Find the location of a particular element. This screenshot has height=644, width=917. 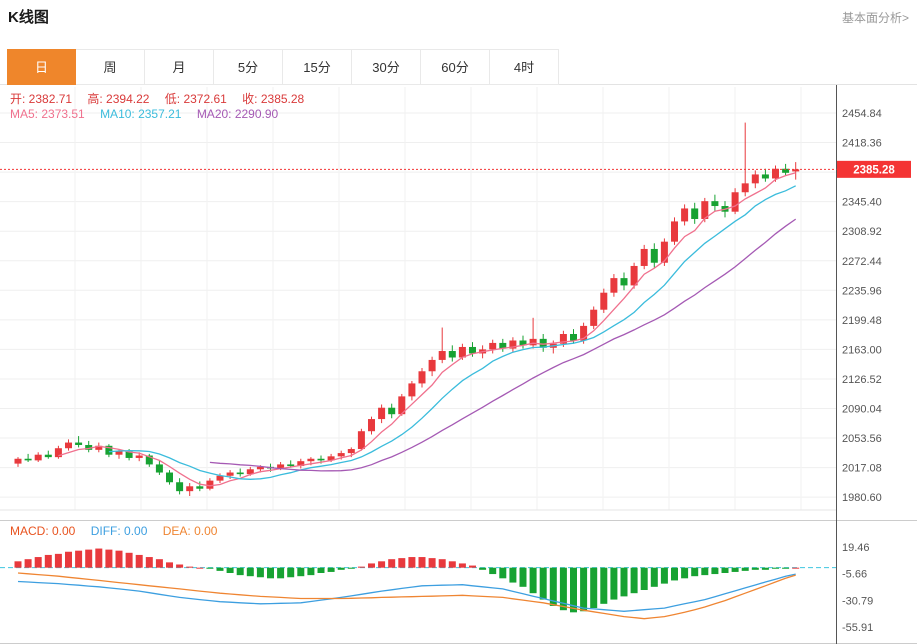

ma10-value: MA10: 2357.21 is located at coordinates (141, 114).